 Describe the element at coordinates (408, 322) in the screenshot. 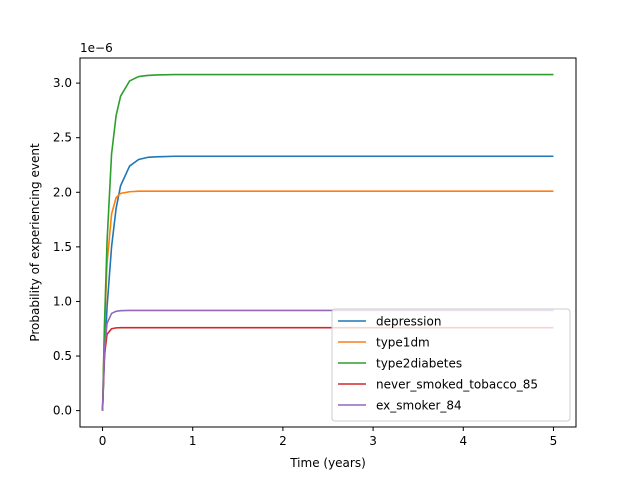

I see `legend-label: depression` at that location.